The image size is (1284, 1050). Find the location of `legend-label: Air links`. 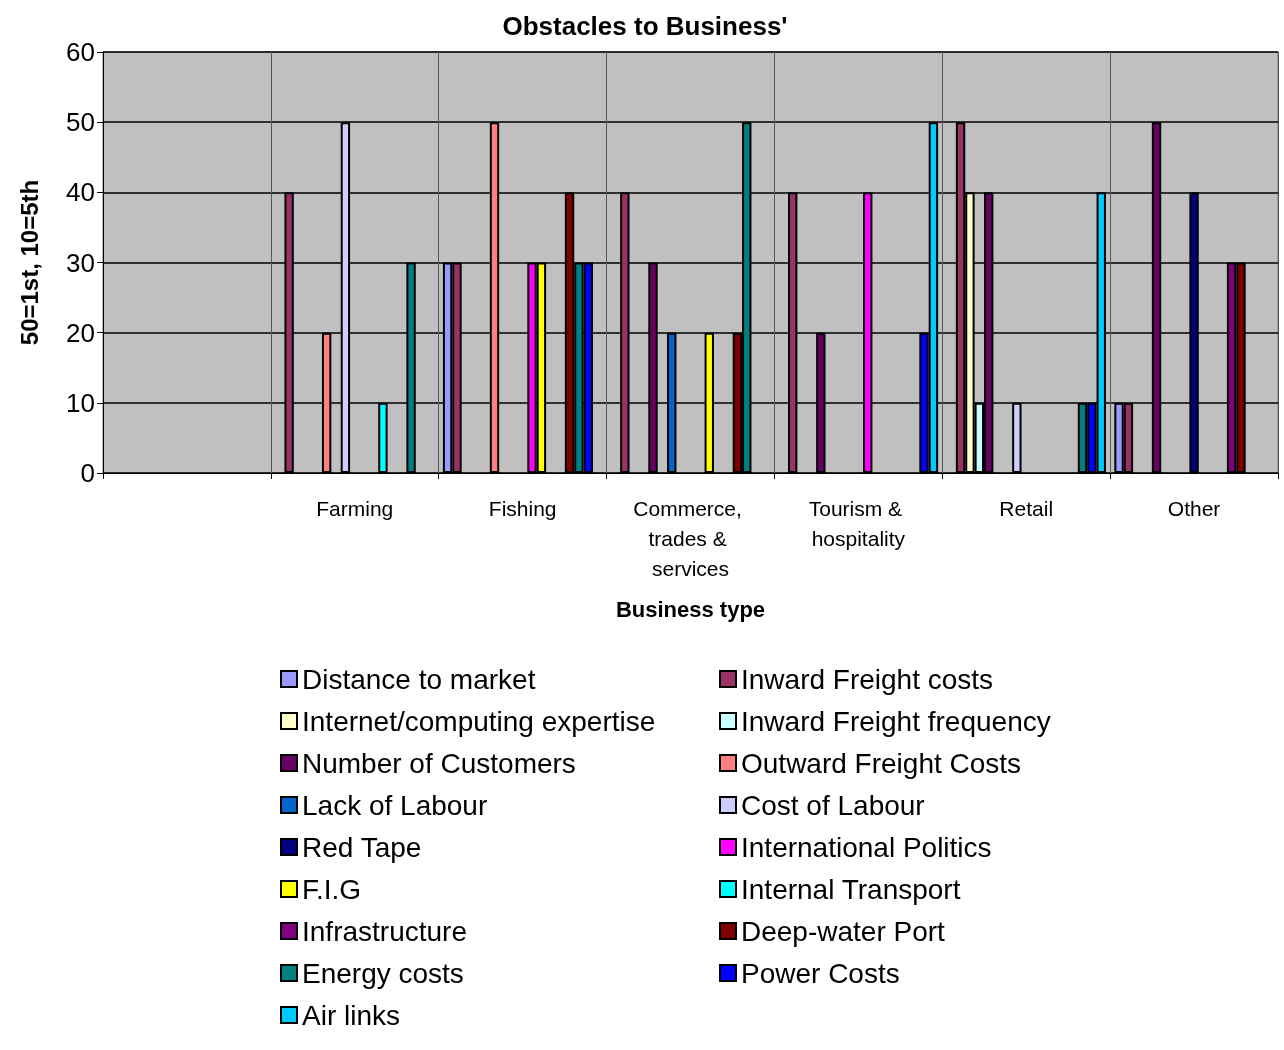

legend-label: Air links is located at coordinates (351, 1015).